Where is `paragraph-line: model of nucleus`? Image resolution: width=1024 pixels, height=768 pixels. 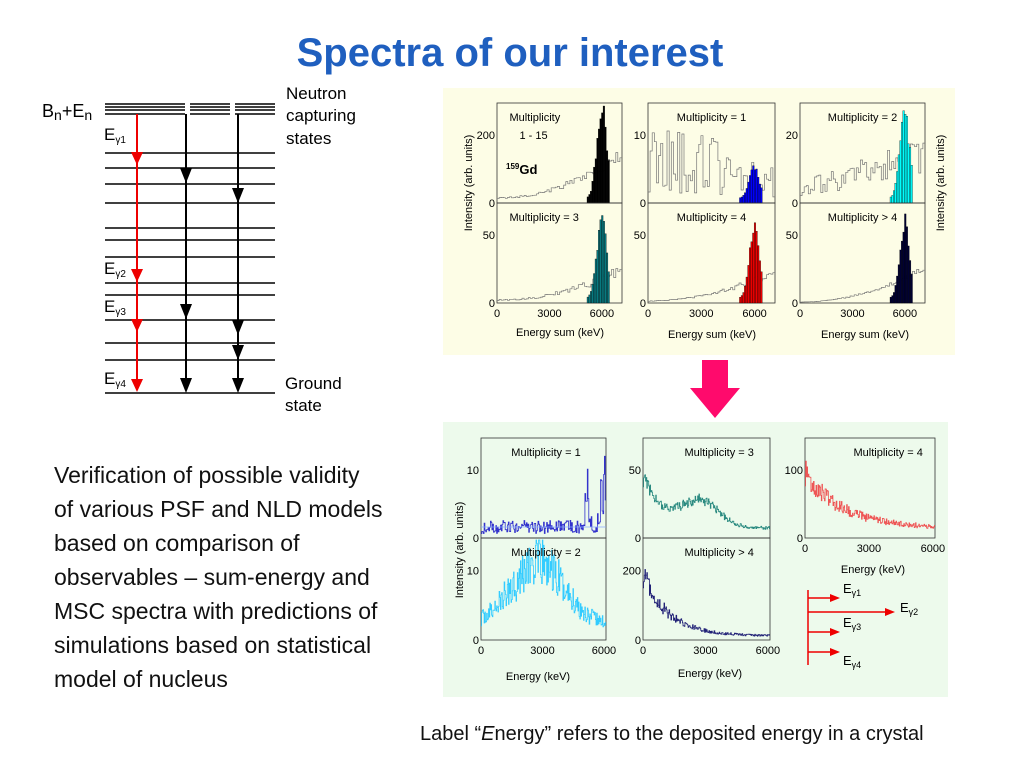 paragraph-line: model of nucleus is located at coordinates (141, 679).